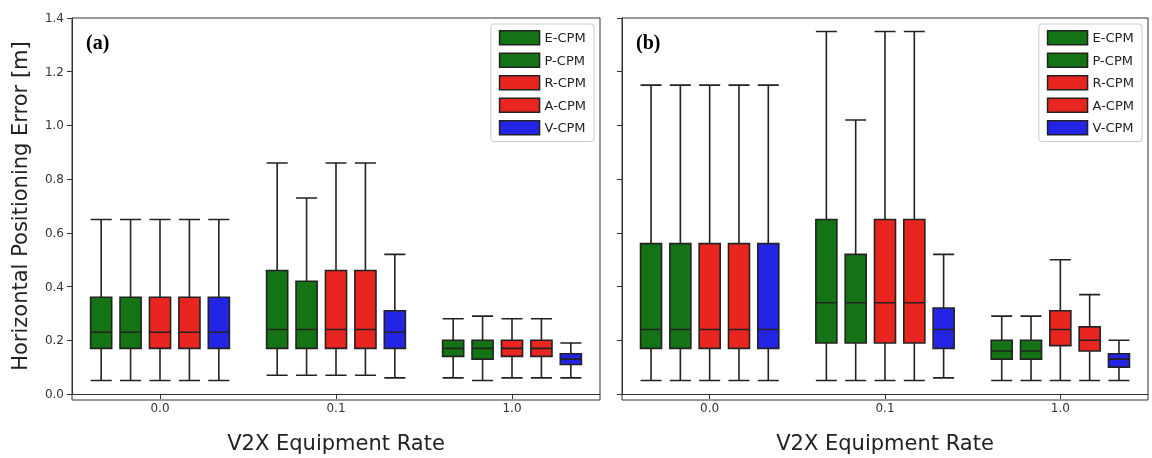  What do you see at coordinates (648, 42) in the screenshot?
I see `annotation: (b)` at bounding box center [648, 42].